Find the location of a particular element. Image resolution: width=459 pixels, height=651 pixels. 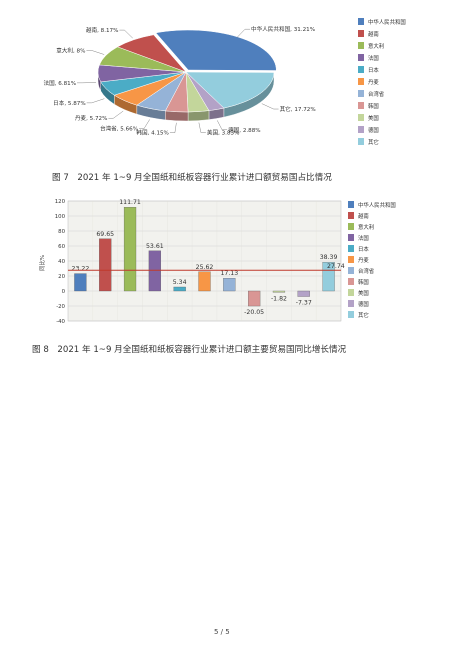

gridlines is located at coordinates (204, 261).